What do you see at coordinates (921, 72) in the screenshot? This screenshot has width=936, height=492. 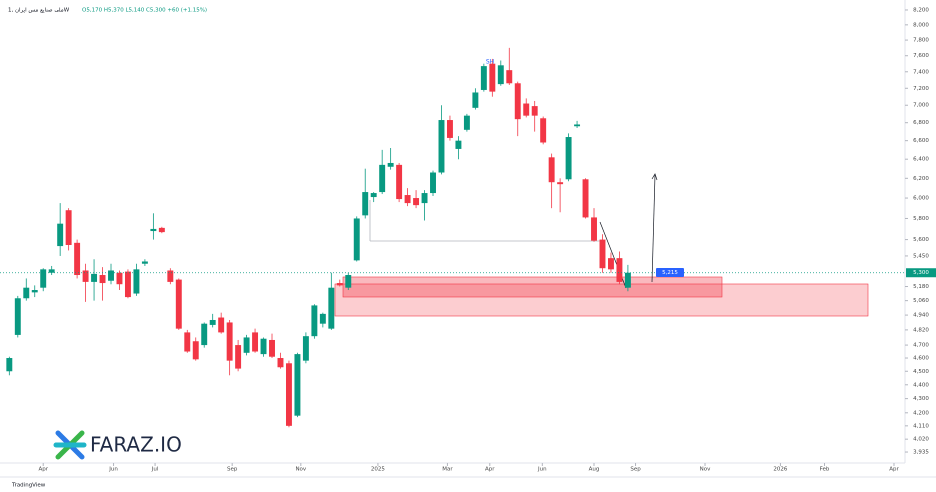 I see `y-tick-label: 7,400` at bounding box center [921, 72].